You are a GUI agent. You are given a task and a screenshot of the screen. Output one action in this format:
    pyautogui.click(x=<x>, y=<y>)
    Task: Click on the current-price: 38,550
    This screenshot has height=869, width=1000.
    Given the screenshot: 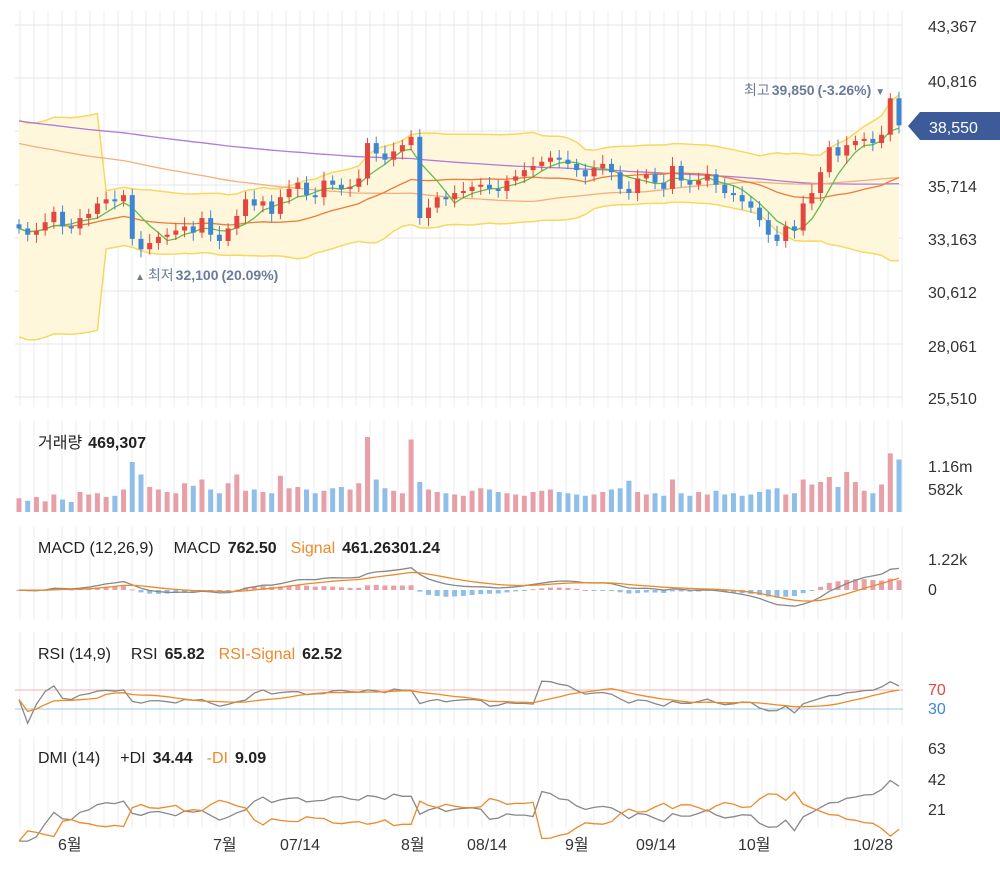 What is the action you would take?
    pyautogui.click(x=953, y=128)
    